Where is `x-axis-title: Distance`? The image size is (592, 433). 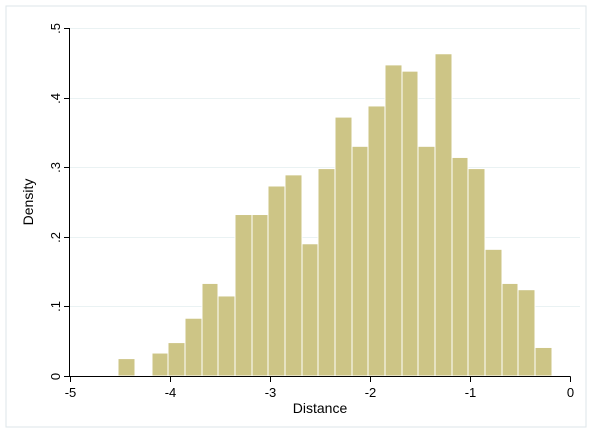
x-axis-title: Distance is located at coordinates (320, 408).